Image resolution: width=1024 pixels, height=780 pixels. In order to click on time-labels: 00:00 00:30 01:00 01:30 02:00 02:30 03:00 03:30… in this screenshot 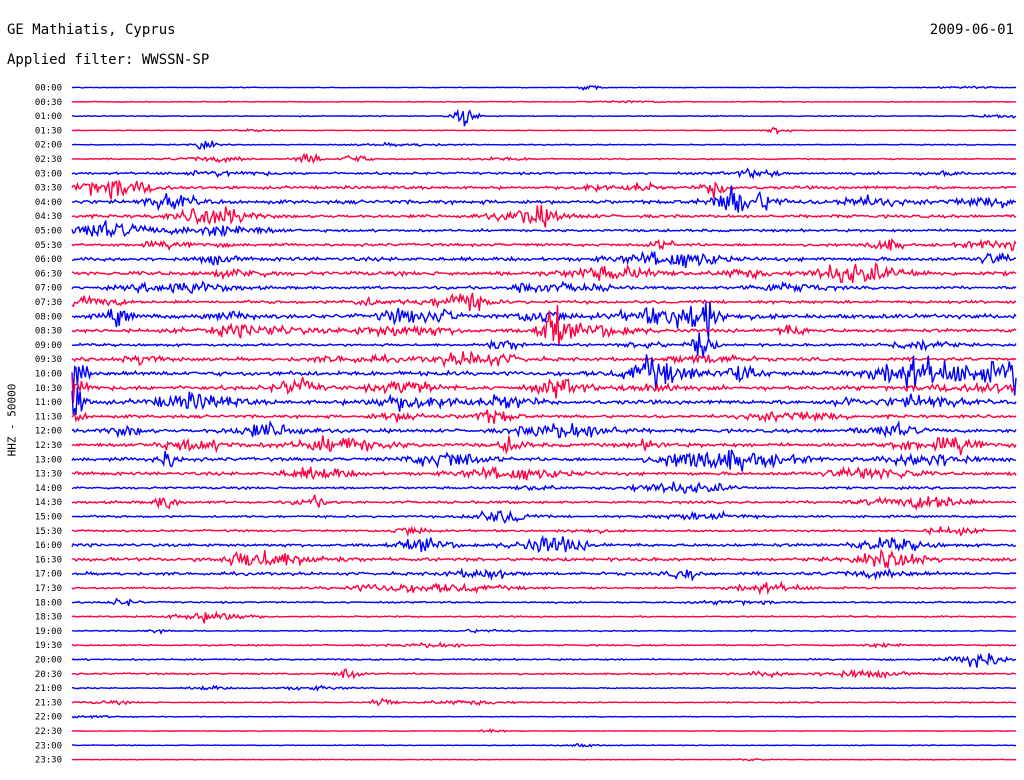, I will do `click(48, 425)`.